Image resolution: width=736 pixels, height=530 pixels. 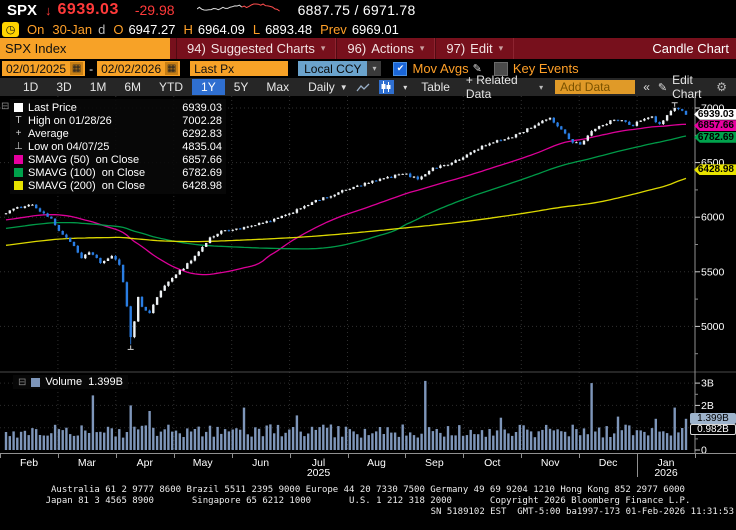 What do you see at coordinates (707, 406) in the screenshot?
I see `svg-text: 2B` at bounding box center [707, 406].